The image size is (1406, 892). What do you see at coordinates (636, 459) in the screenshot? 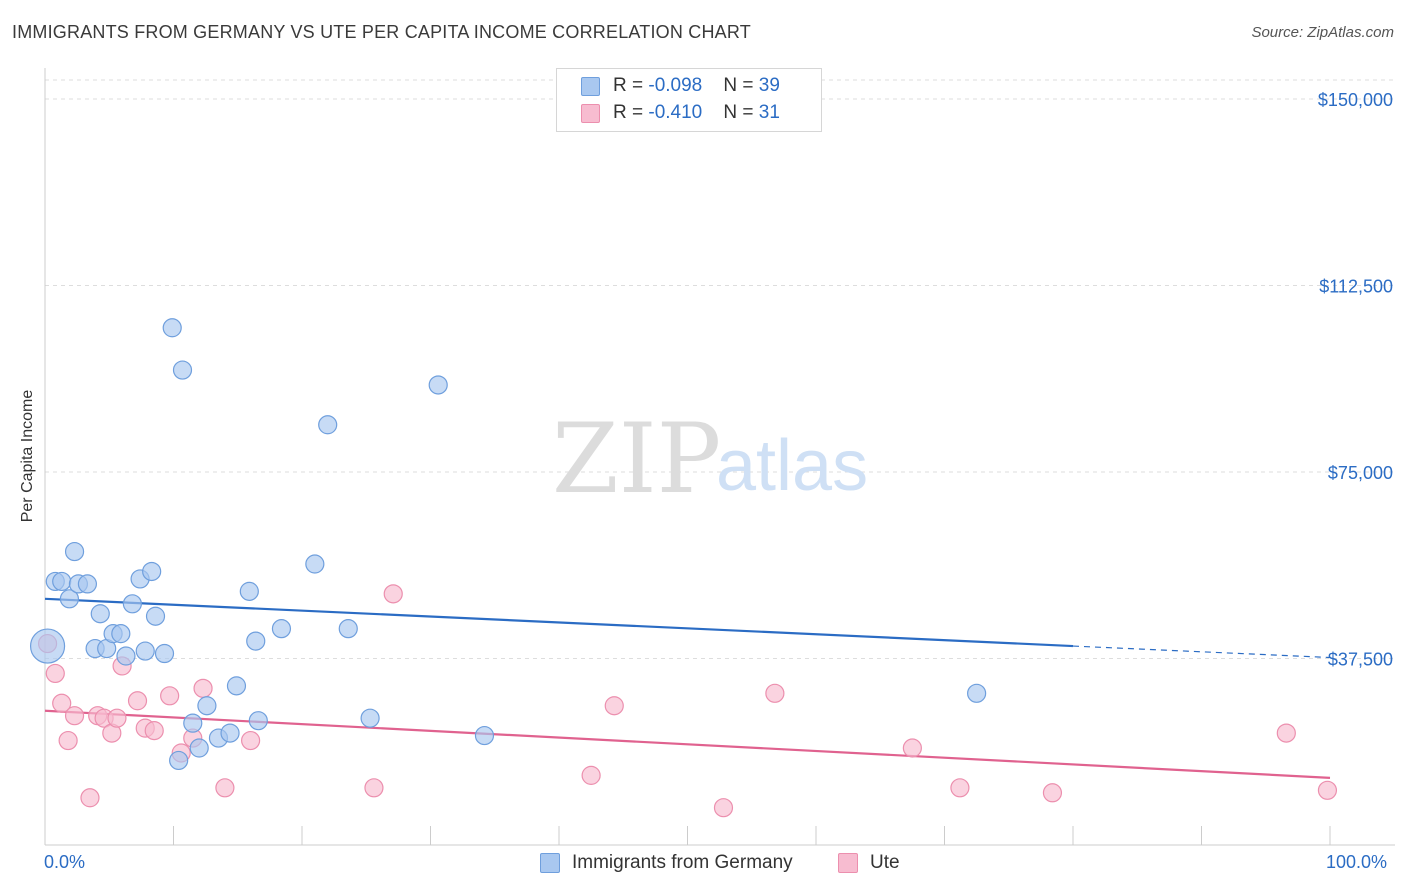
I see `watermark-zip: ZIP` at bounding box center [636, 459].